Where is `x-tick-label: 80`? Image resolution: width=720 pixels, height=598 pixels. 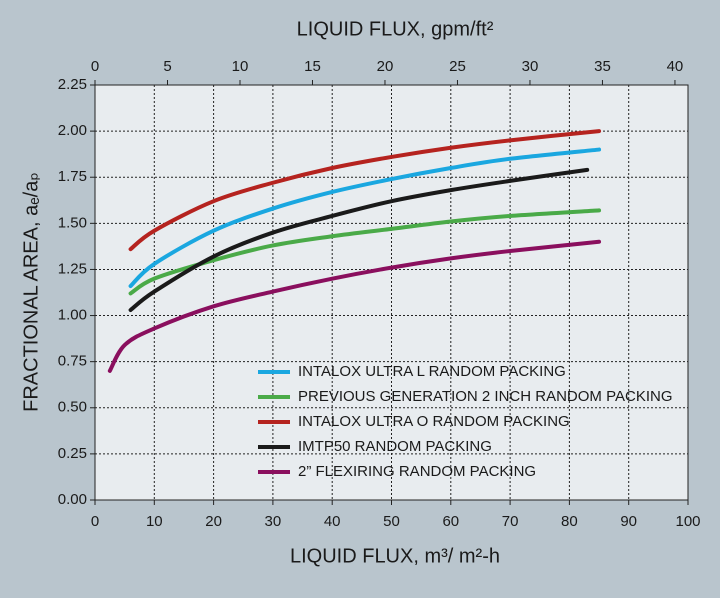
x-tick-label: 80 is located at coordinates (569, 521).